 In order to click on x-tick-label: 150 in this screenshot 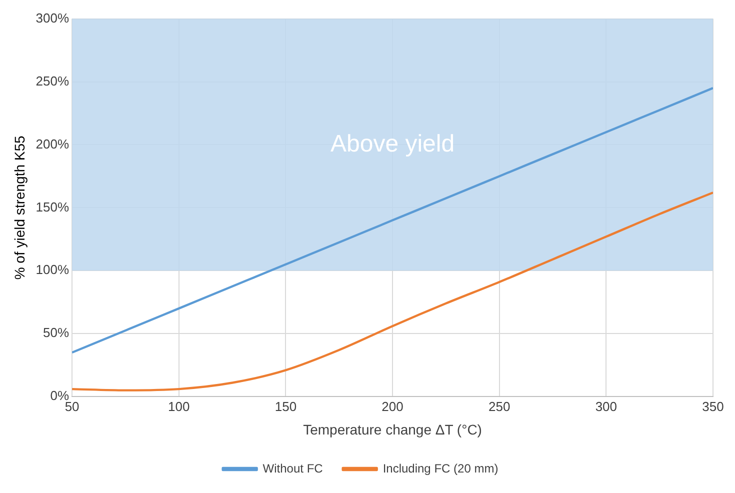, I will do `click(285, 406)`.